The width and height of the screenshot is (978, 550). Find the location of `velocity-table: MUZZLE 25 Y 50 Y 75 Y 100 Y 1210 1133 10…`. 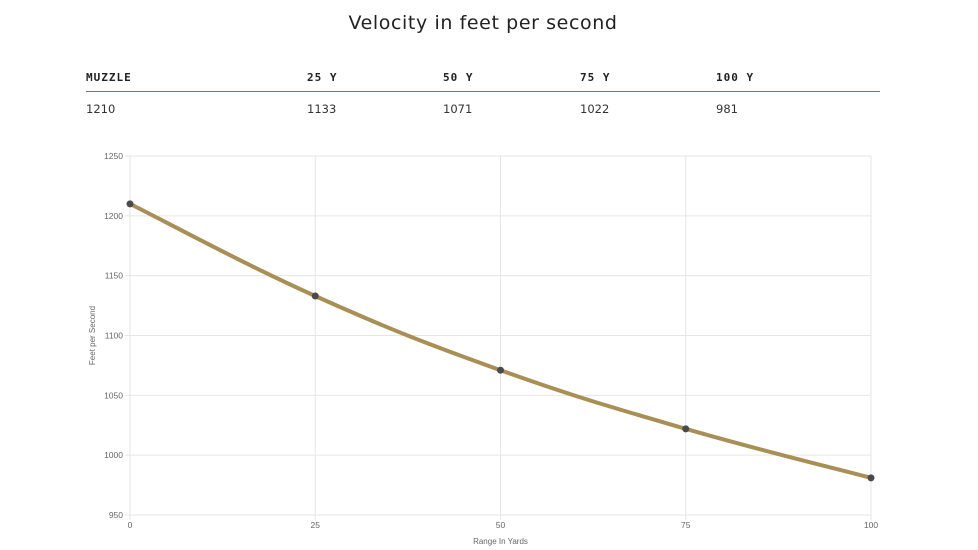

velocity-table: MUZZLE 25 Y 50 Y 75 Y 100 Y 1210 1133 10… is located at coordinates (483, 93).